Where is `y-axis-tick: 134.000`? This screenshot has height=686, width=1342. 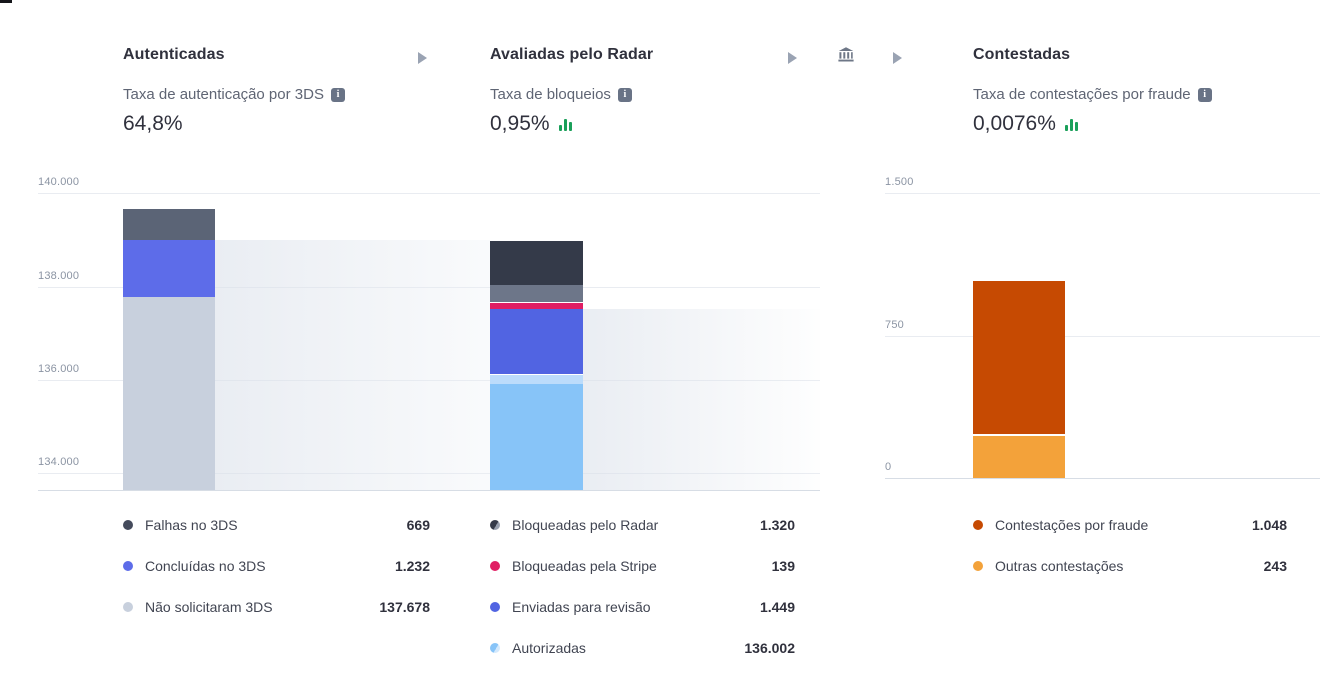
y-axis-tick: 134.000 is located at coordinates (59, 462).